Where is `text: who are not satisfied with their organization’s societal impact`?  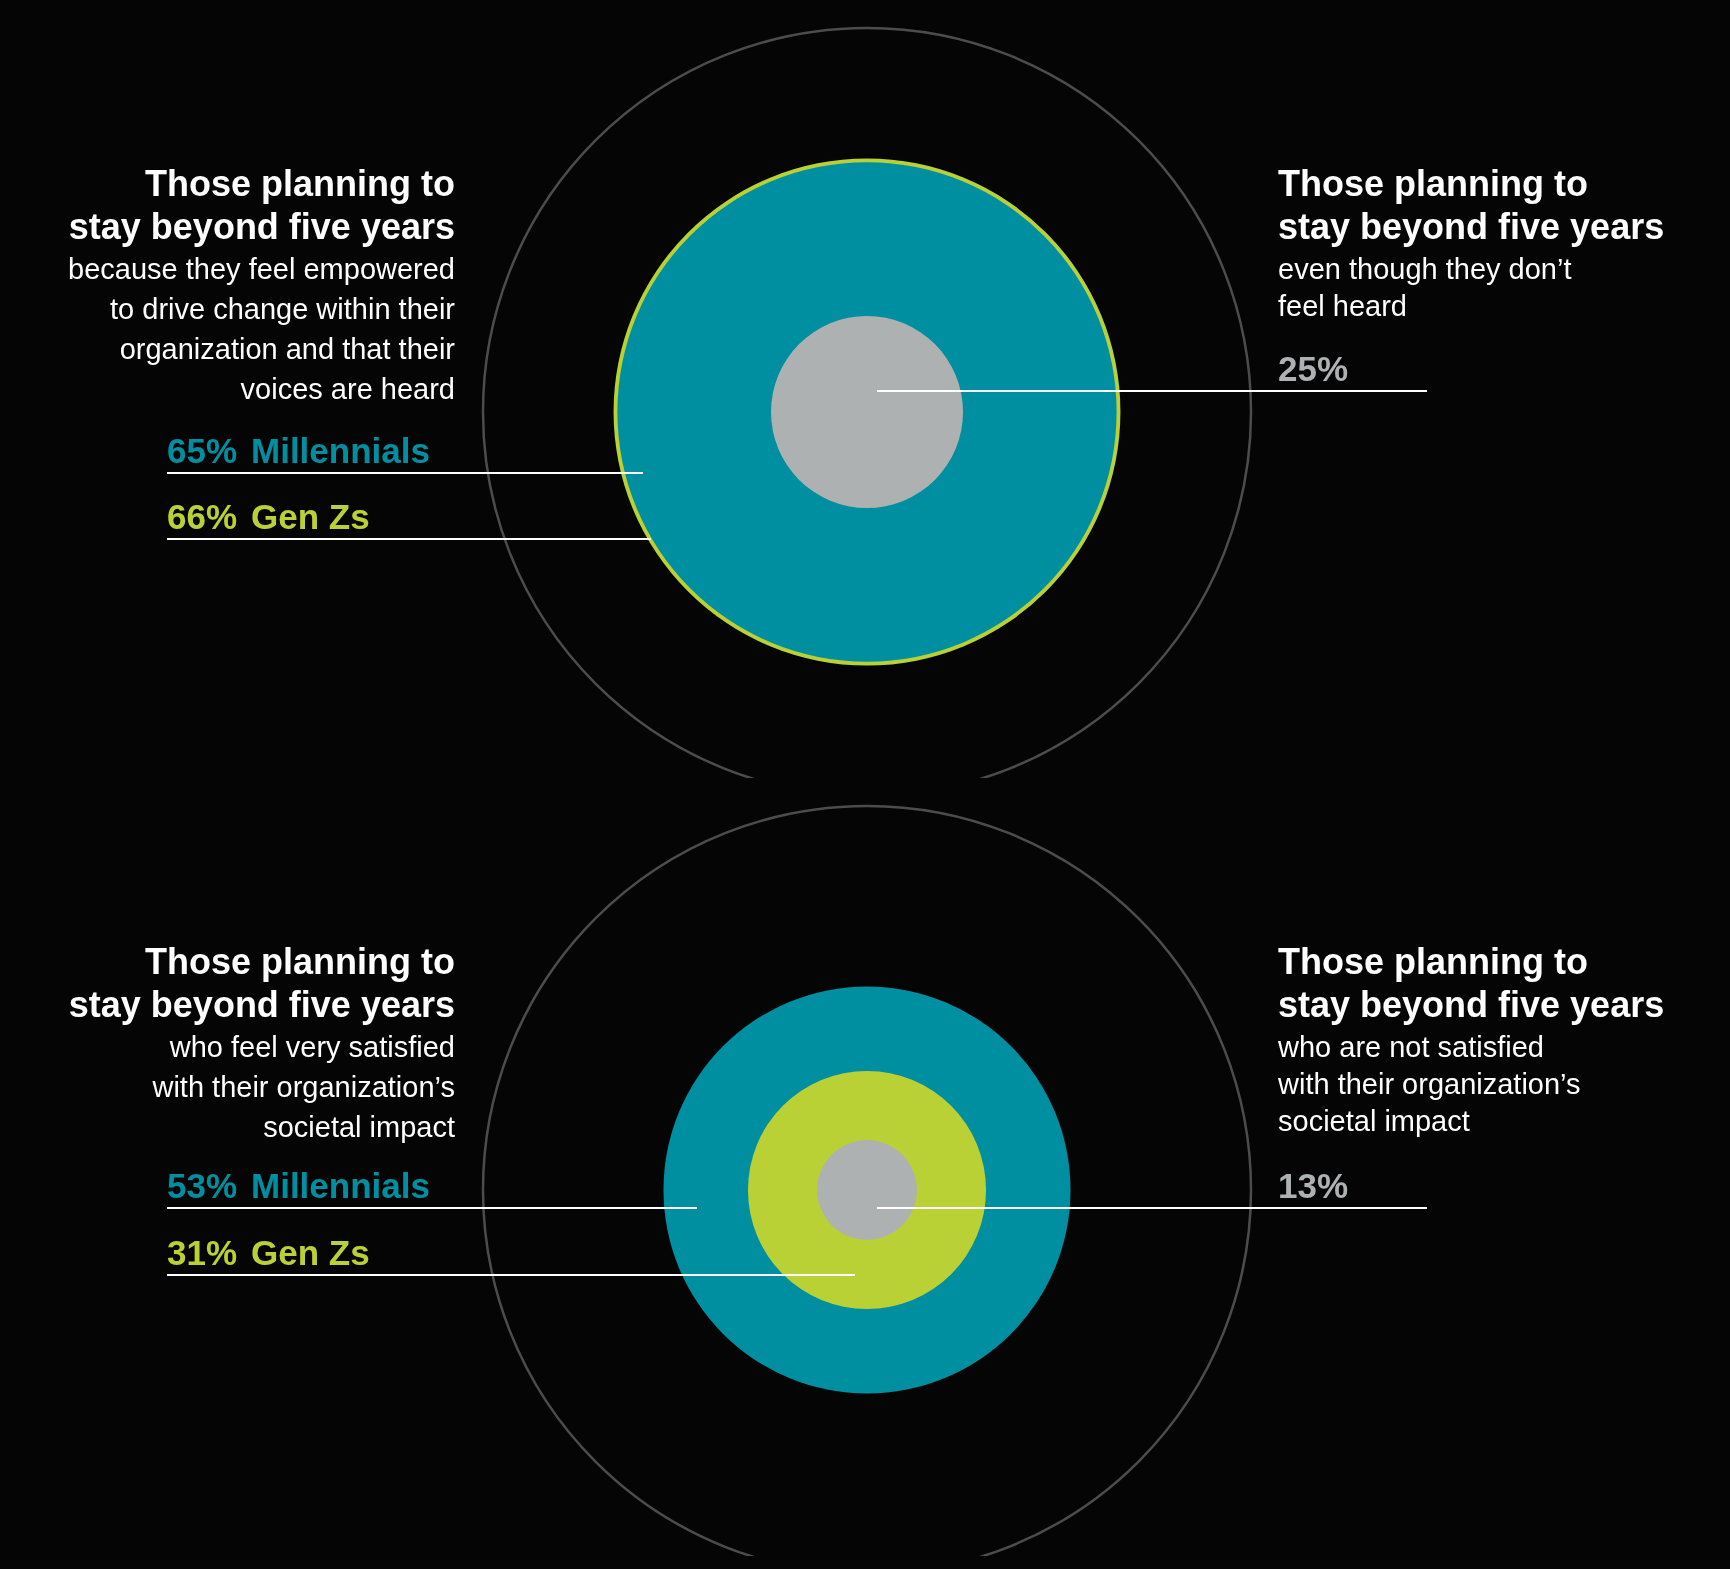 text: who are not satisfied with their organization’s societal impact is located at coordinates (1429, 1084).